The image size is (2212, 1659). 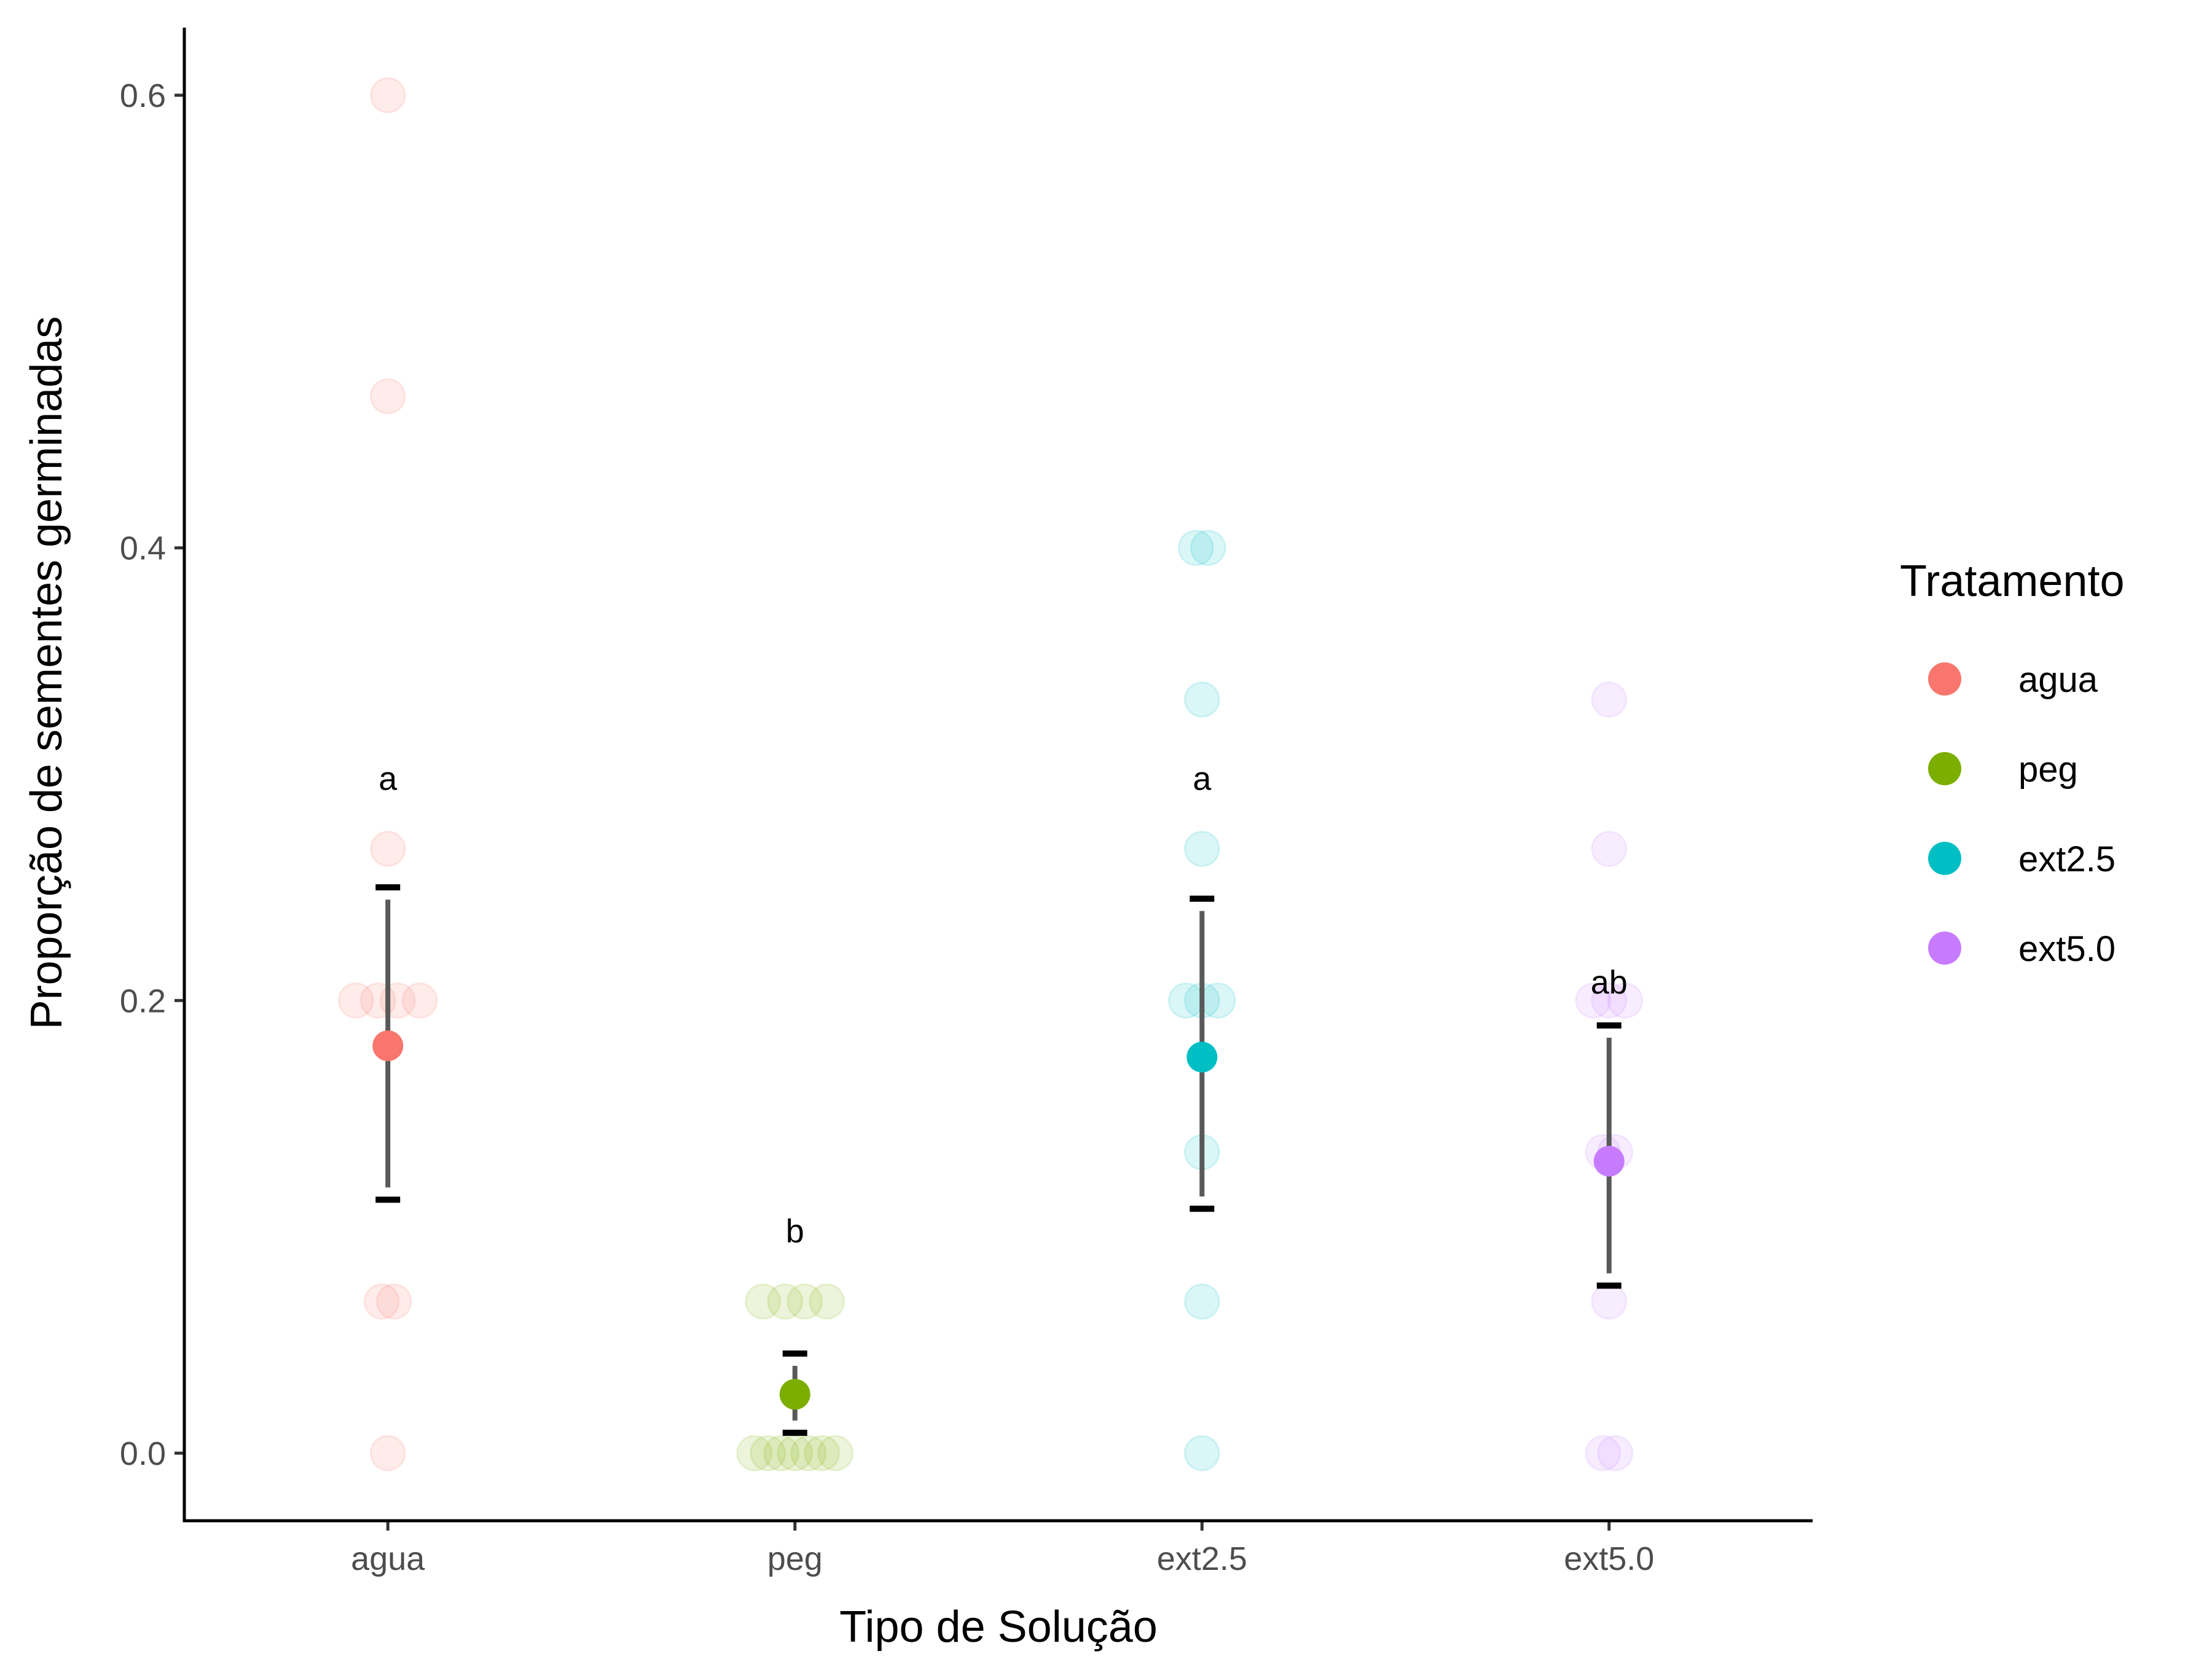 I want to click on legend-label: ext5.0, so click(x=2067, y=949).